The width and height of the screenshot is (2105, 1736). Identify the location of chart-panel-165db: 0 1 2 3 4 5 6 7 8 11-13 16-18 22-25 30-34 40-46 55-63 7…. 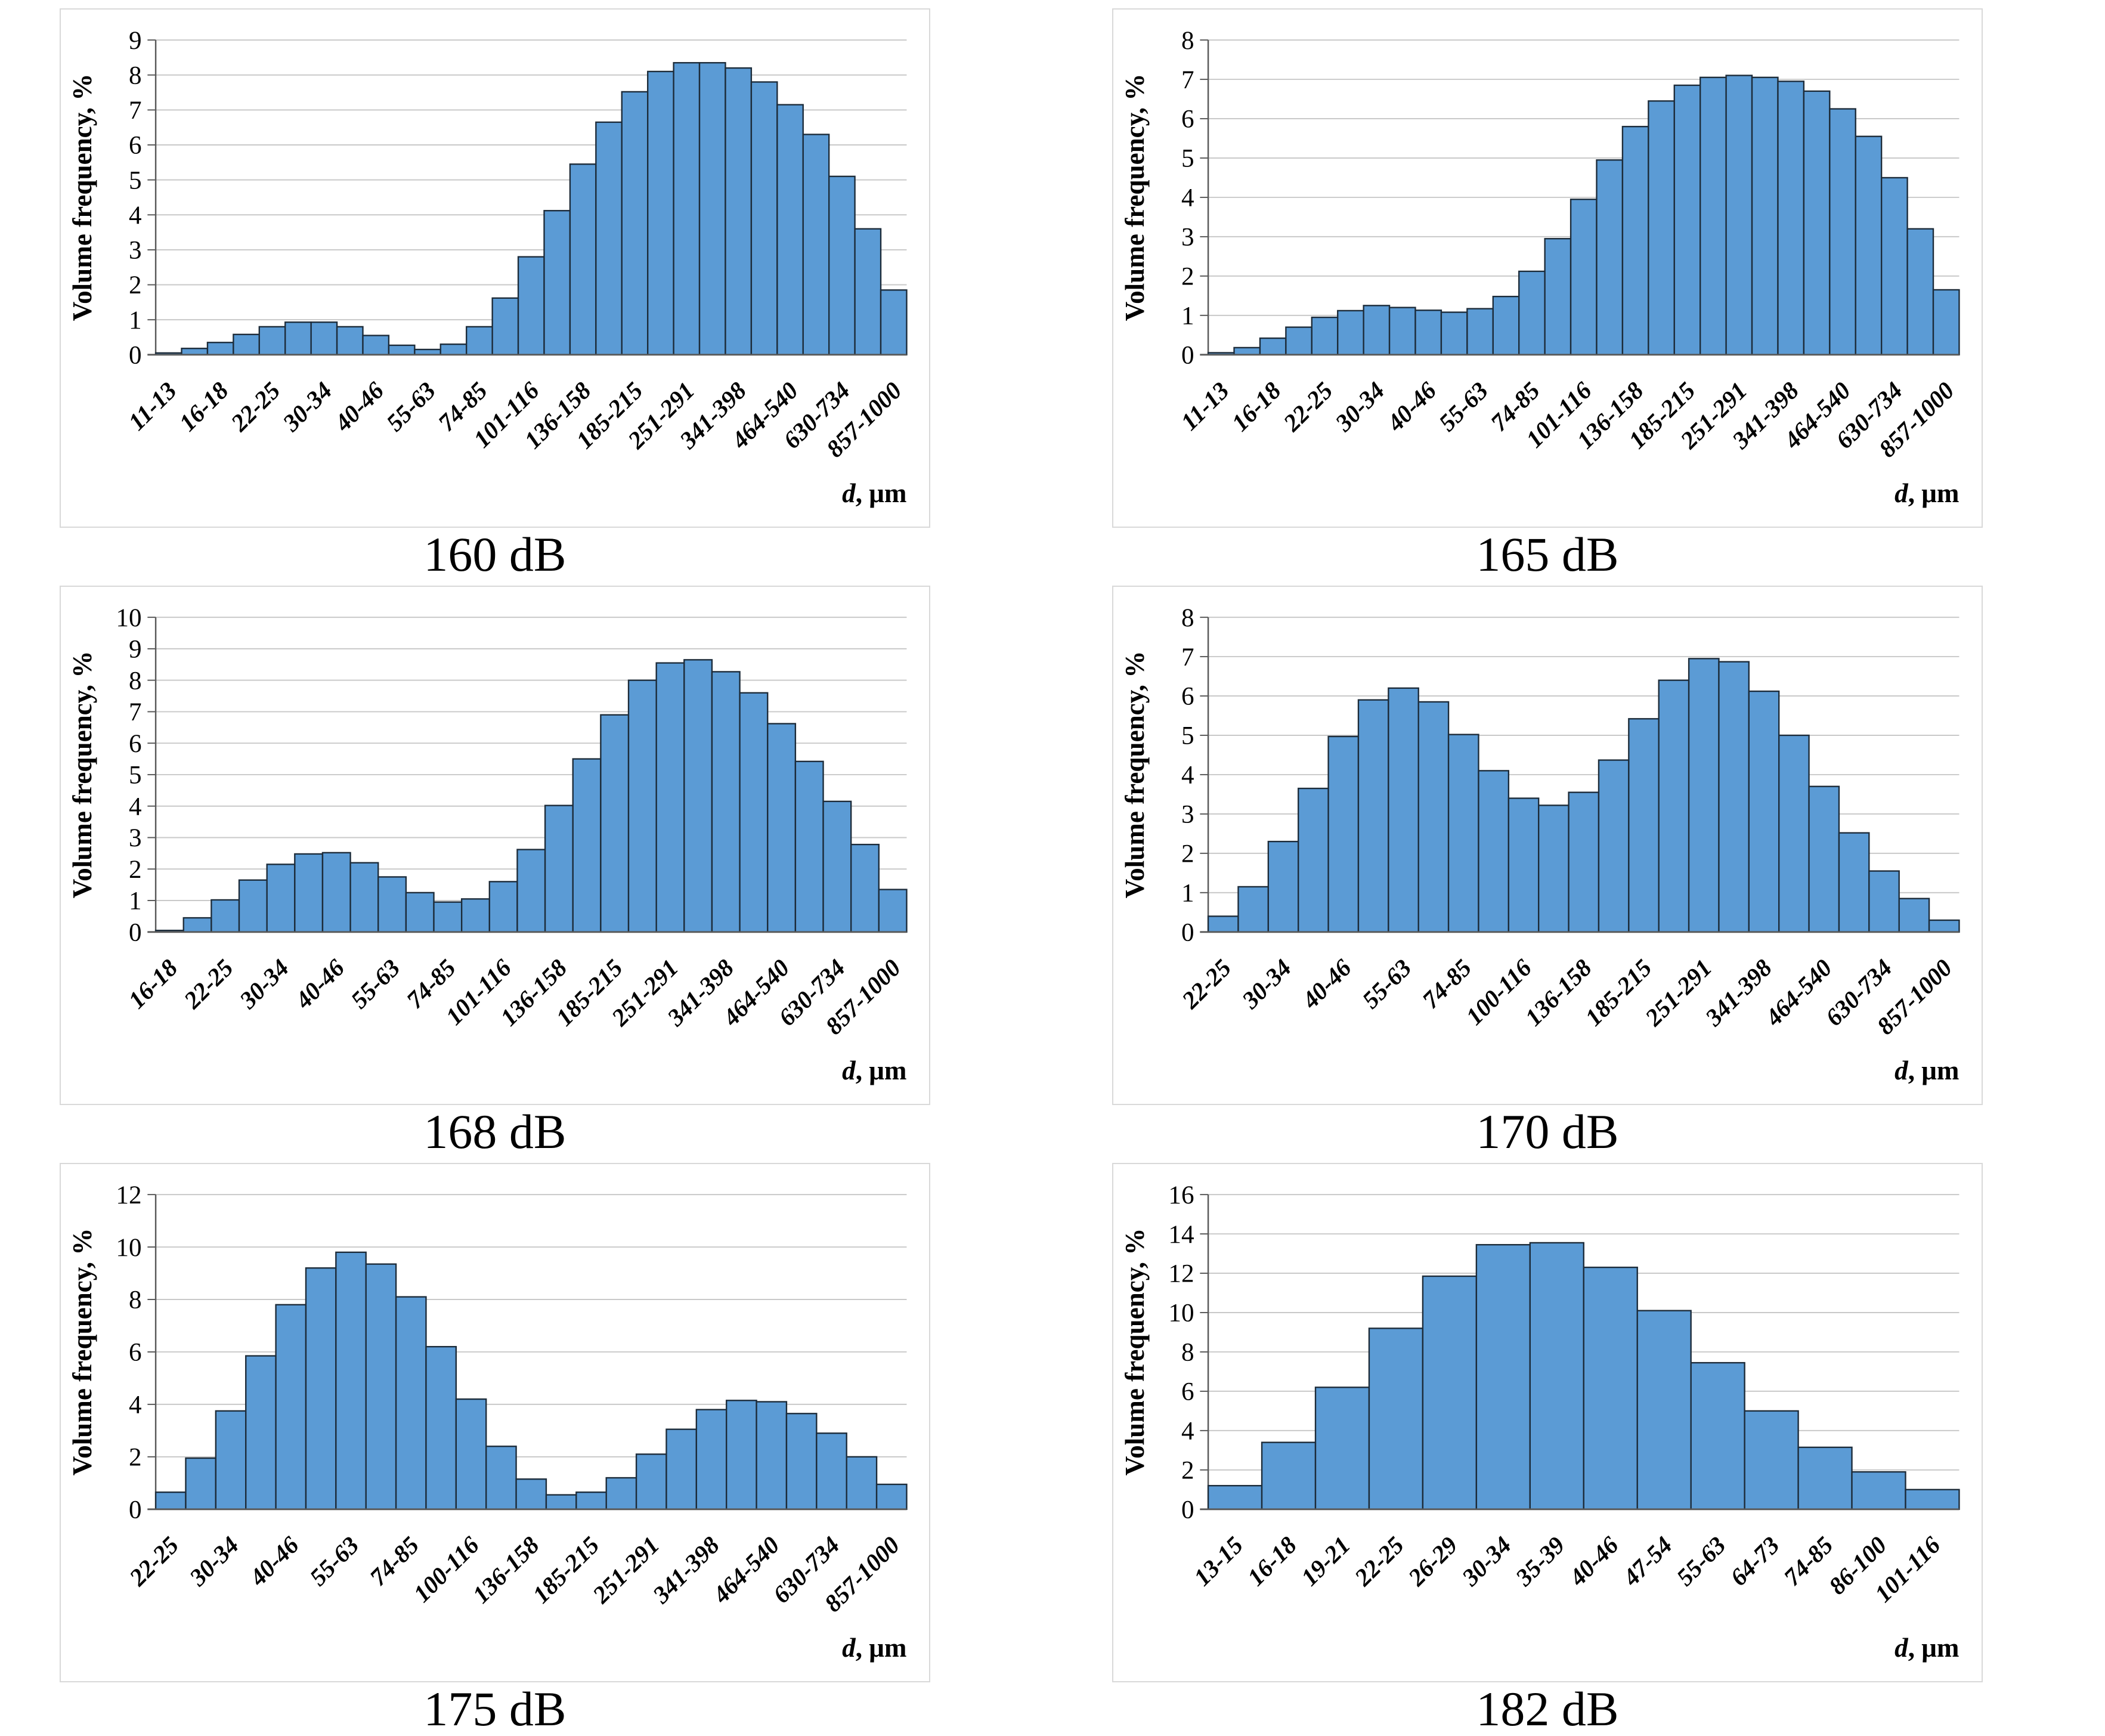
(1547, 268).